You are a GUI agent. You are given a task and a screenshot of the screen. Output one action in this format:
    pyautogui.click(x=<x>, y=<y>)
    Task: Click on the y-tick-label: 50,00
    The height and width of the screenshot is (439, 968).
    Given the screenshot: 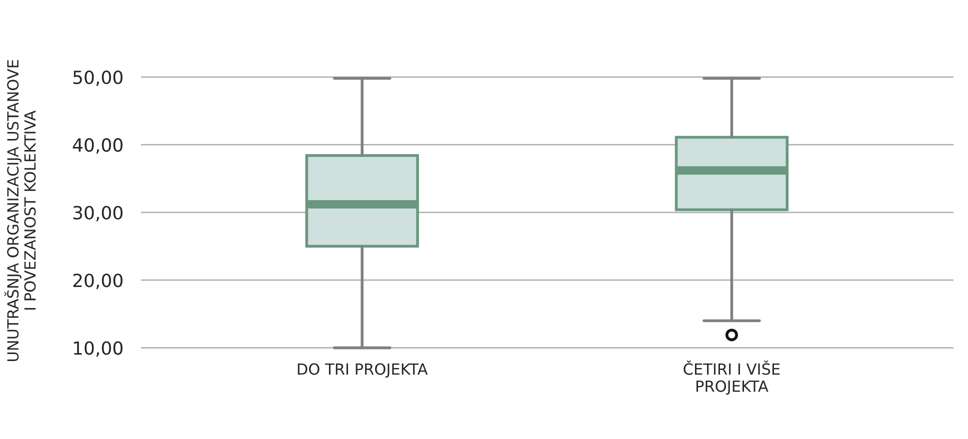 What is the action you would take?
    pyautogui.click(x=97, y=78)
    